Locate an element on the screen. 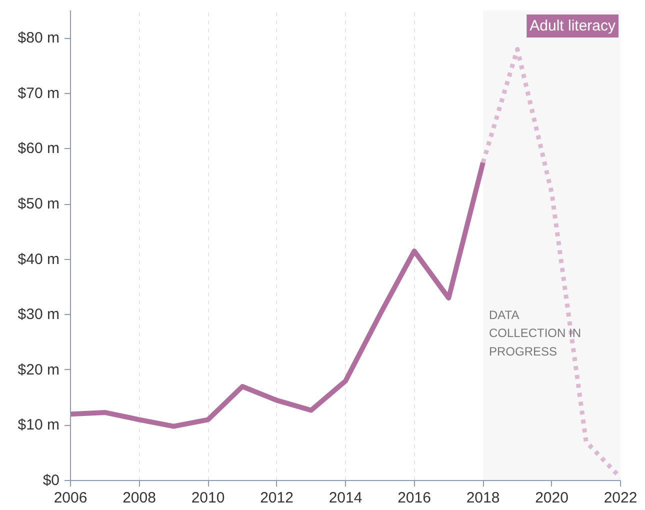 The image size is (645, 510). x-tick-label: 2016 is located at coordinates (414, 498).